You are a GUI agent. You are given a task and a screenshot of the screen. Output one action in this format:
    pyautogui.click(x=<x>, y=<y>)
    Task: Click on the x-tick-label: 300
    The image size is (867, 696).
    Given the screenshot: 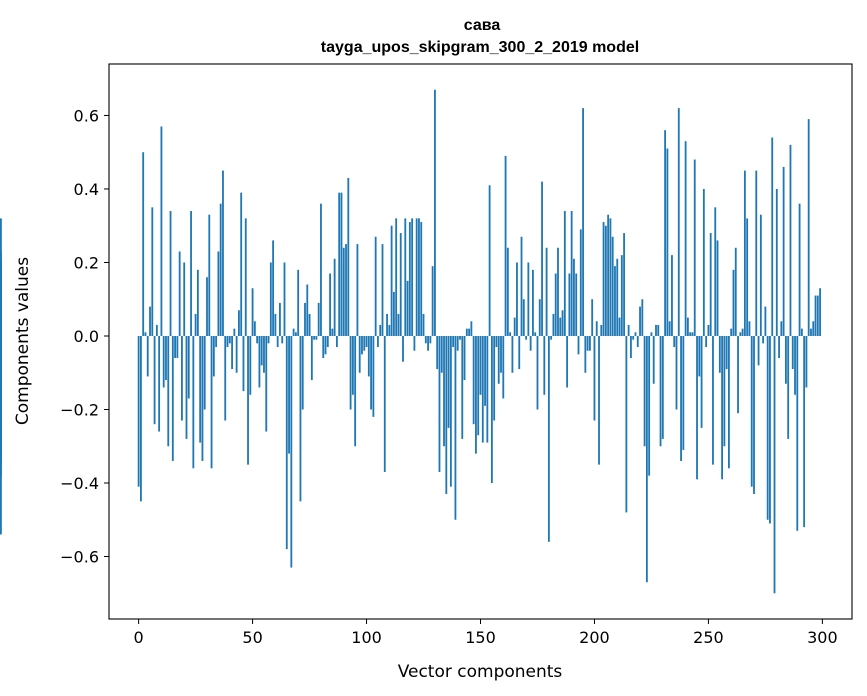 What is the action you would take?
    pyautogui.click(x=822, y=637)
    